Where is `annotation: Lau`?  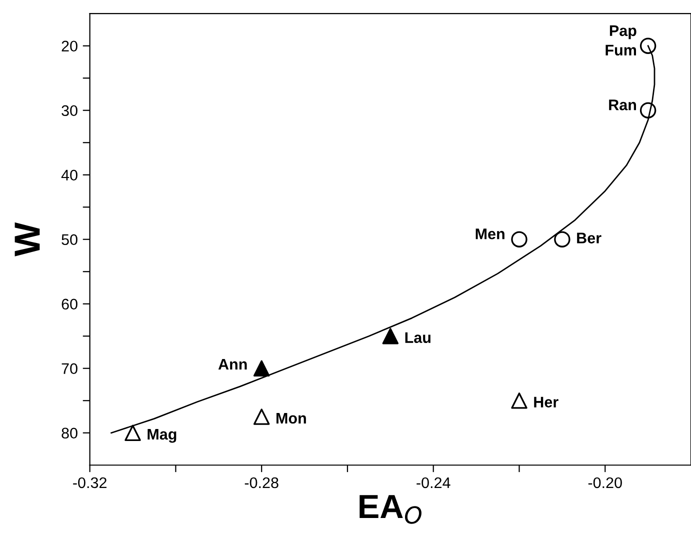 annotation: Lau is located at coordinates (417, 337).